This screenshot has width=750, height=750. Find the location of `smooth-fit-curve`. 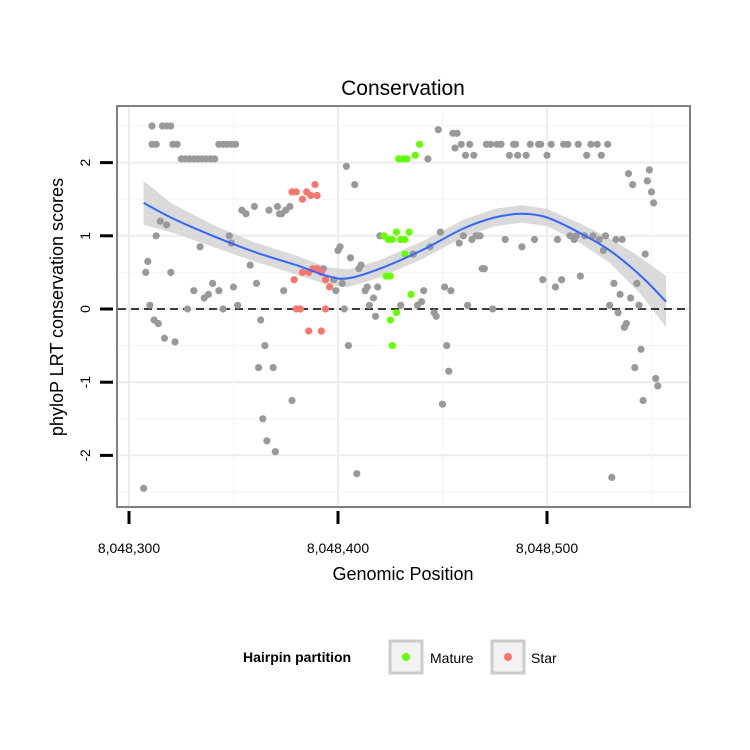

smooth-fit-curve is located at coordinates (405, 252).